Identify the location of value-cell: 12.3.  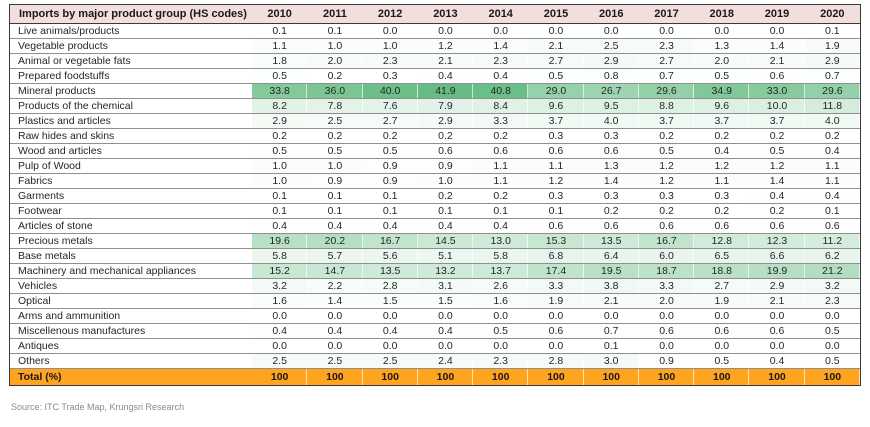
(777, 241).